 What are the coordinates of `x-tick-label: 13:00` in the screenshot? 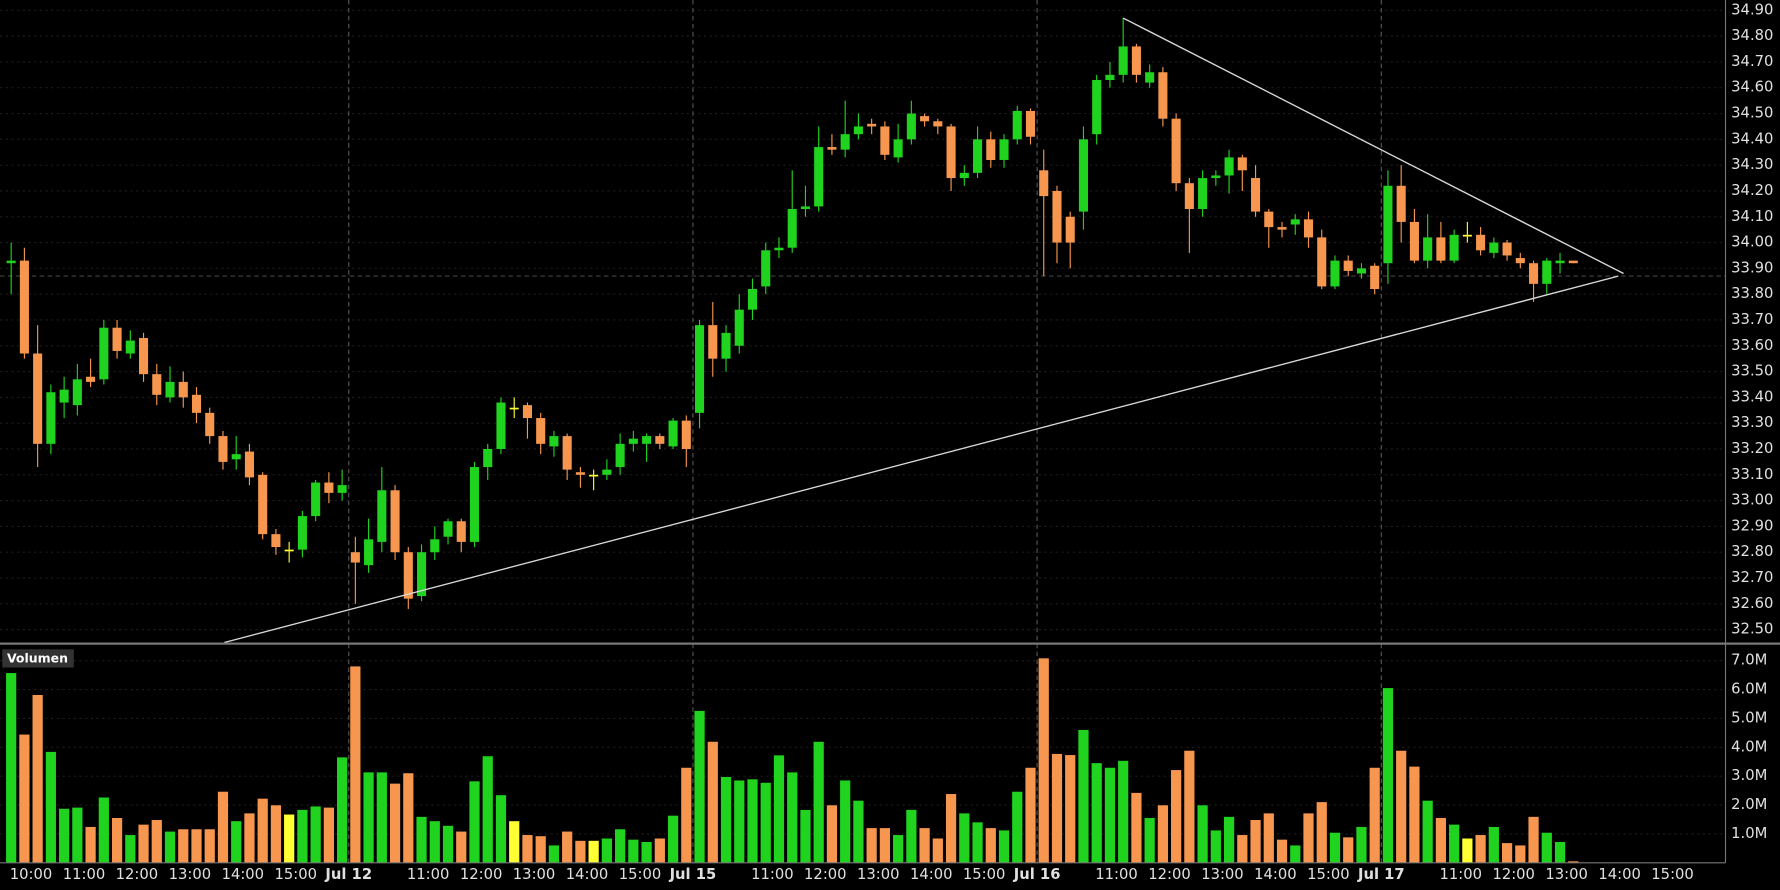 It's located at (878, 874).